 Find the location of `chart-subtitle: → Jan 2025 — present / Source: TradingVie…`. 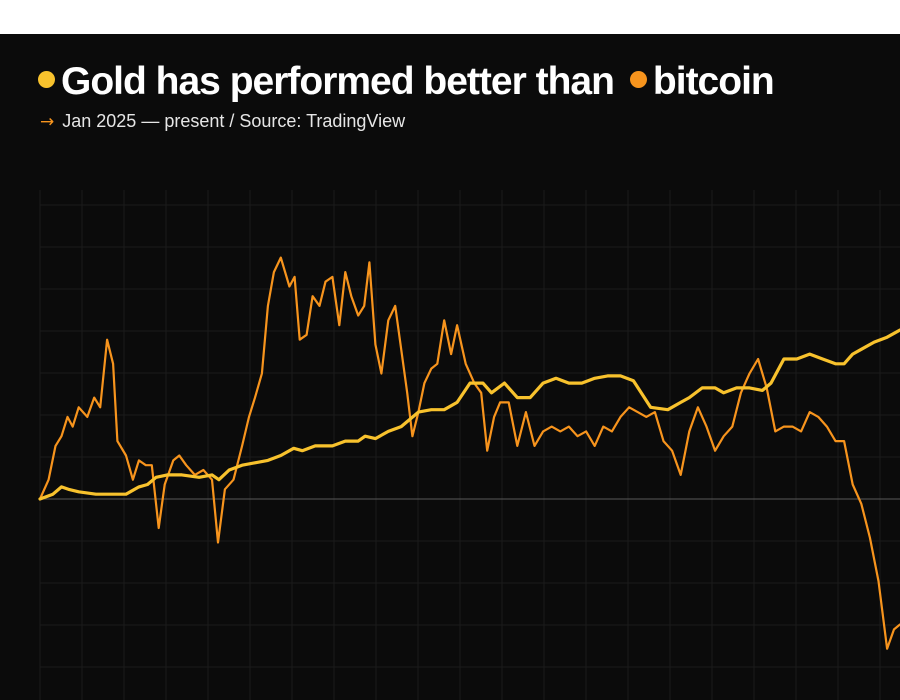

chart-subtitle: → Jan 2025 — present / Source: TradingVie… is located at coordinates (222, 121).